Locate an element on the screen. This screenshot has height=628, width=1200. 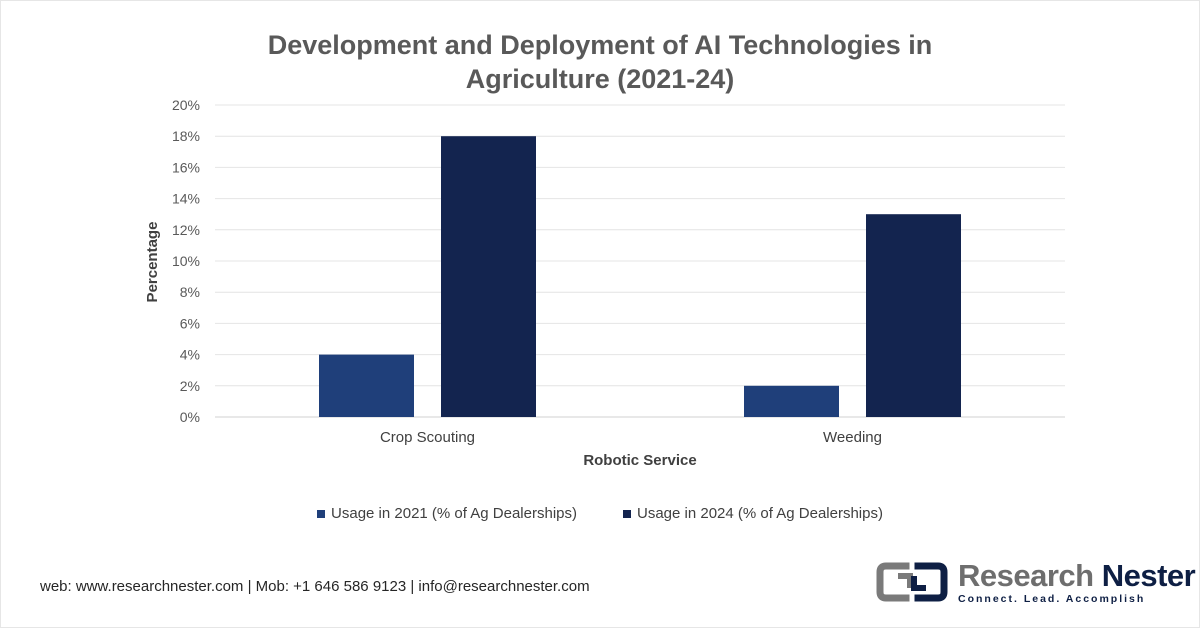
legend-item-2021: Usage in 2021 (% of Ag Dealerships) is located at coordinates (447, 513).